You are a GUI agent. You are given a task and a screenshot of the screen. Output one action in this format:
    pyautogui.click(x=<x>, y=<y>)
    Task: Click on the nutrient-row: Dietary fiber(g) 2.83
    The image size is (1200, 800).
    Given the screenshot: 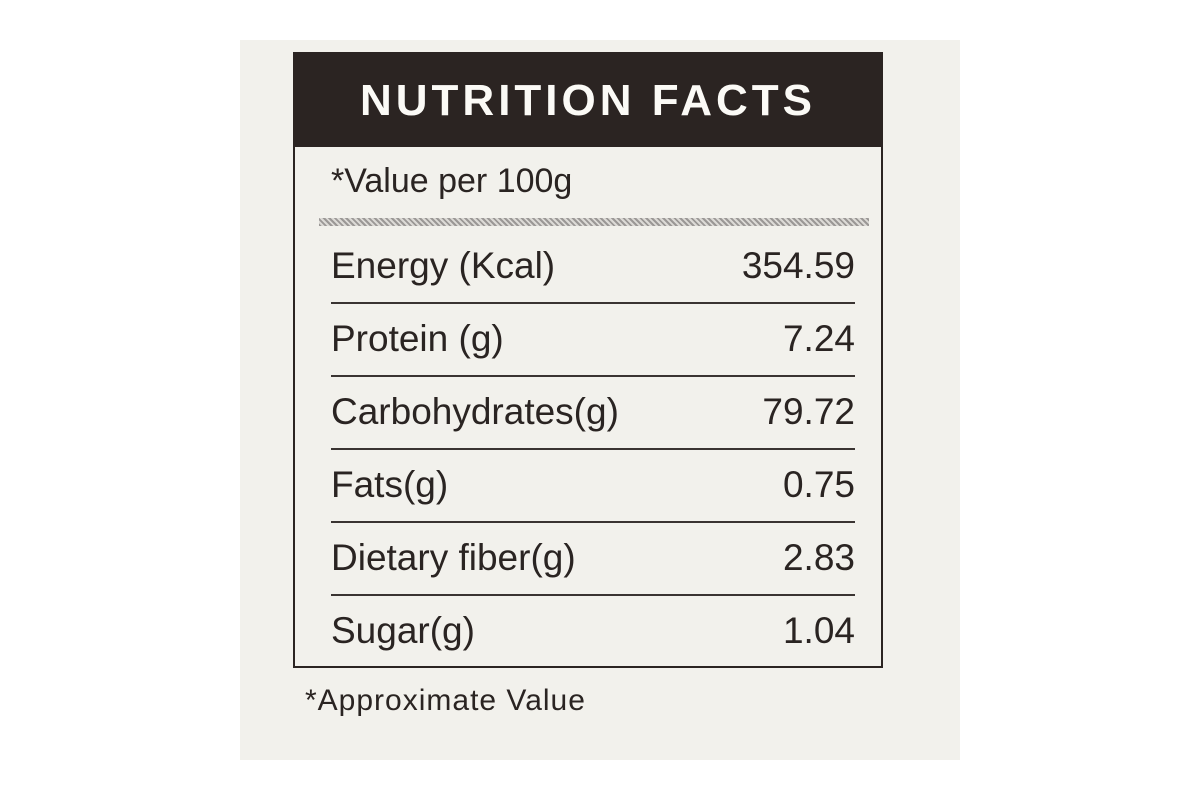 What is the action you would take?
    pyautogui.click(x=593, y=559)
    